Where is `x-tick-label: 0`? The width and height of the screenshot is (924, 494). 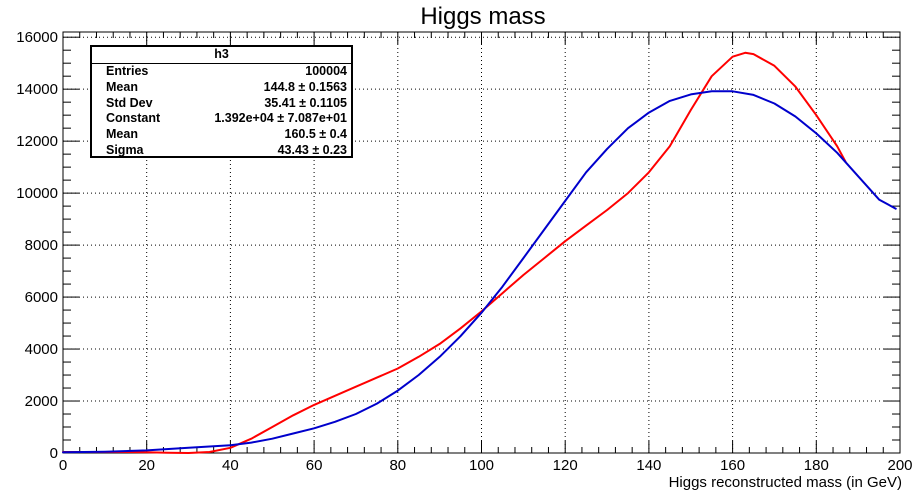 x-tick-label: 0 is located at coordinates (63, 465).